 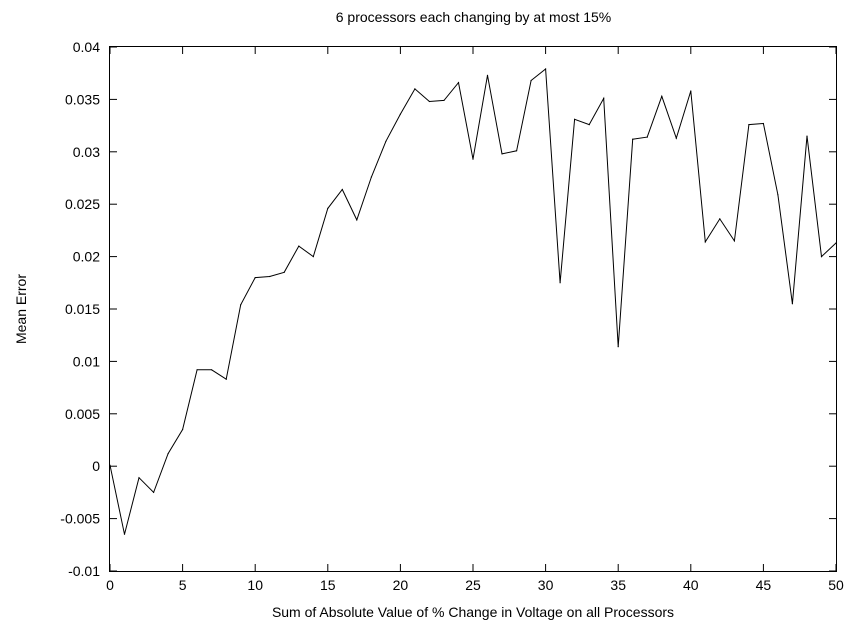 I want to click on y-tick-label: -0.01, so click(x=84, y=571).